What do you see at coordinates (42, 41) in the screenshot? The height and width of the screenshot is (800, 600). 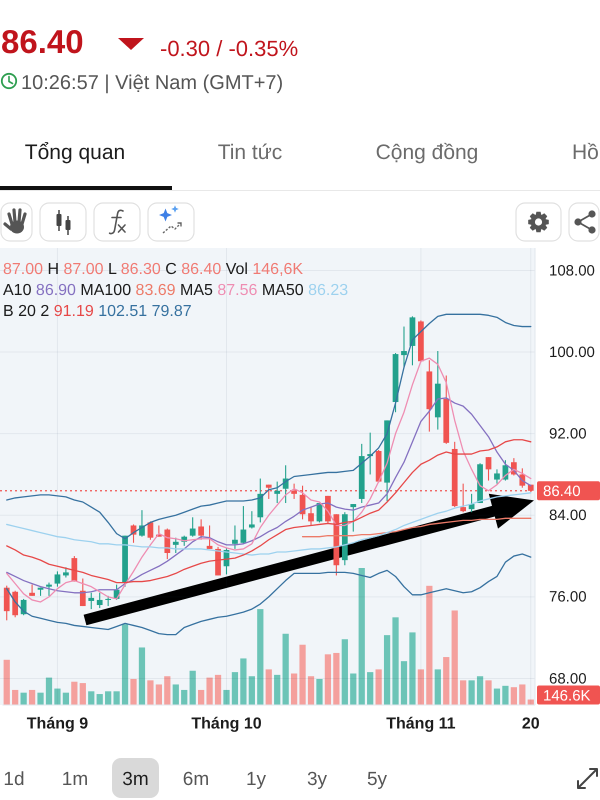 I see `chart-title: 86.40` at bounding box center [42, 41].